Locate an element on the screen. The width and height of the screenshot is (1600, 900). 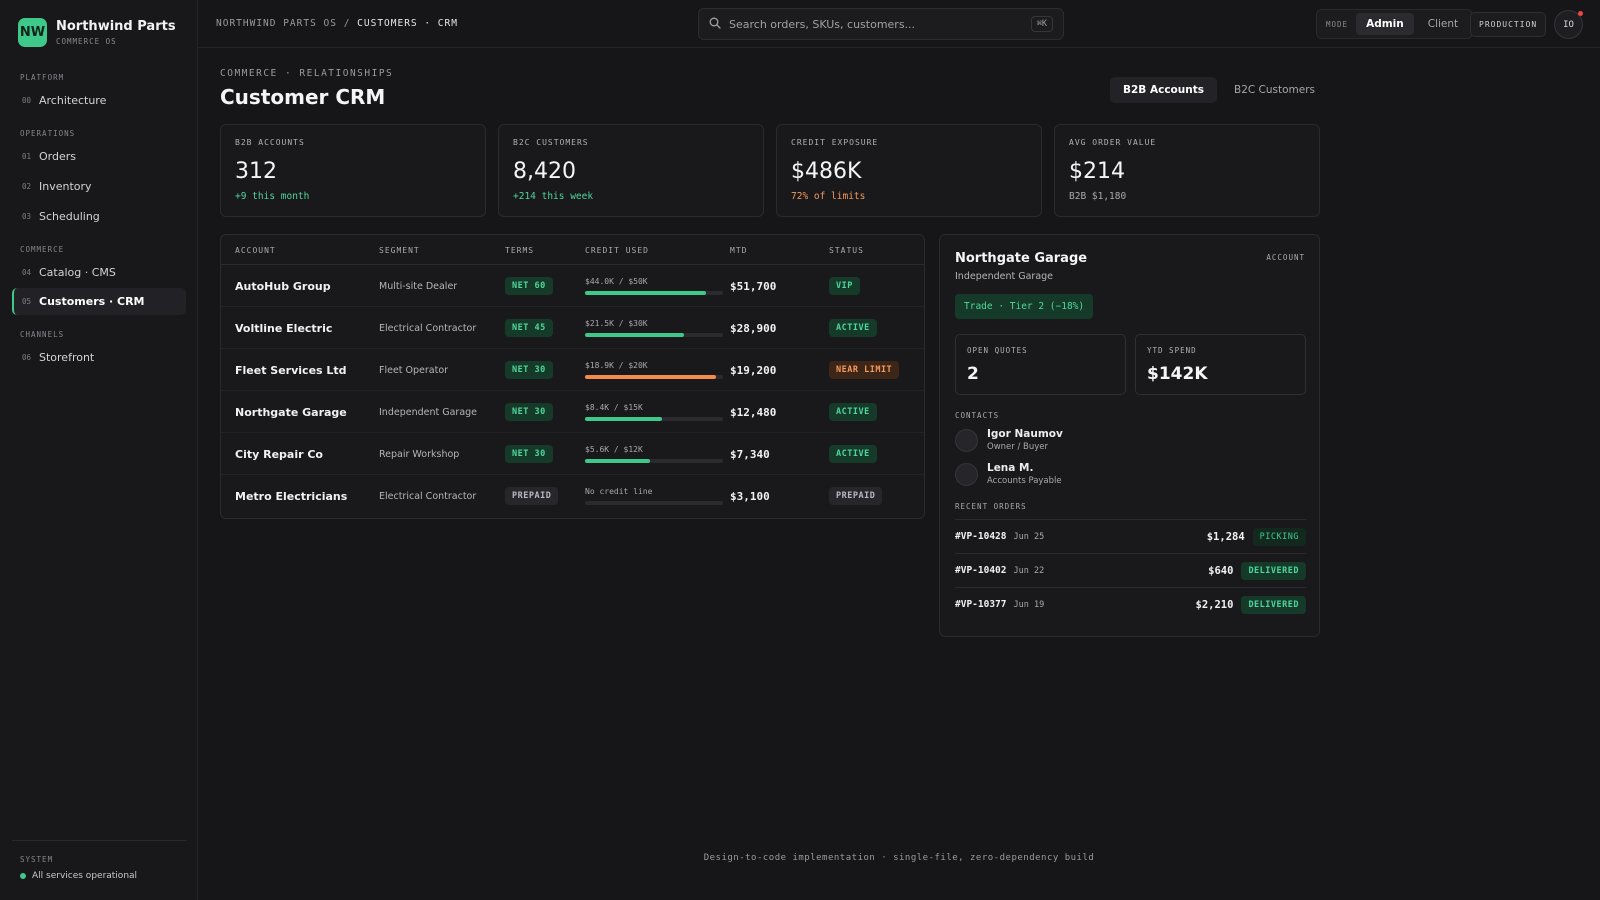
contact-item: Igor Naumov Owner / Buyer is located at coordinates (1009, 440).